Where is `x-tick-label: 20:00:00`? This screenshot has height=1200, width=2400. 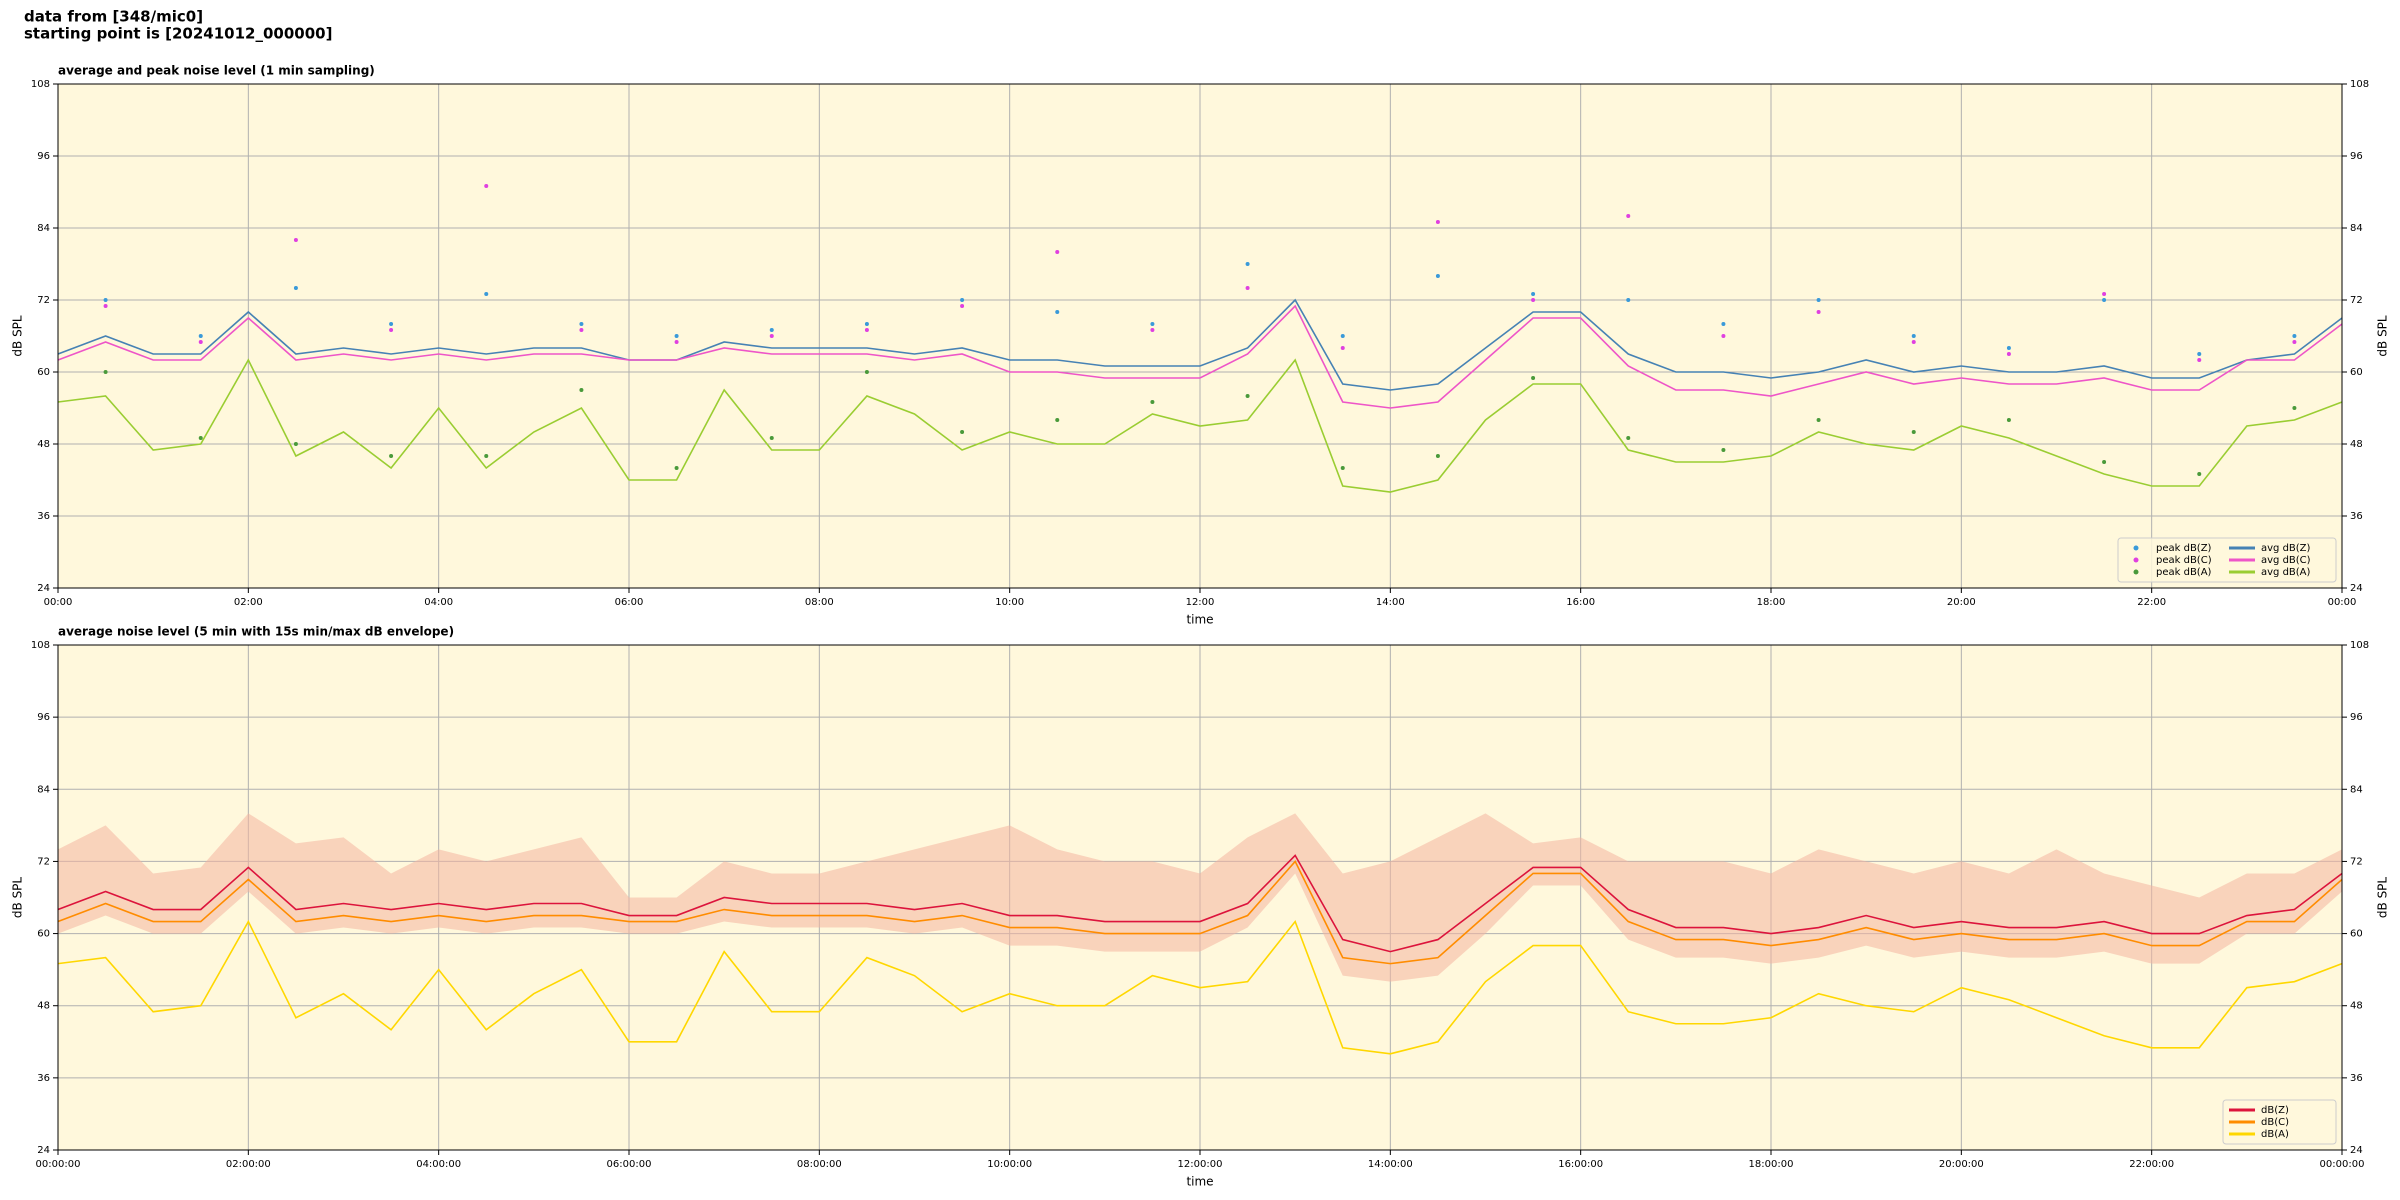
x-tick-label: 20:00:00 is located at coordinates (1961, 1164).